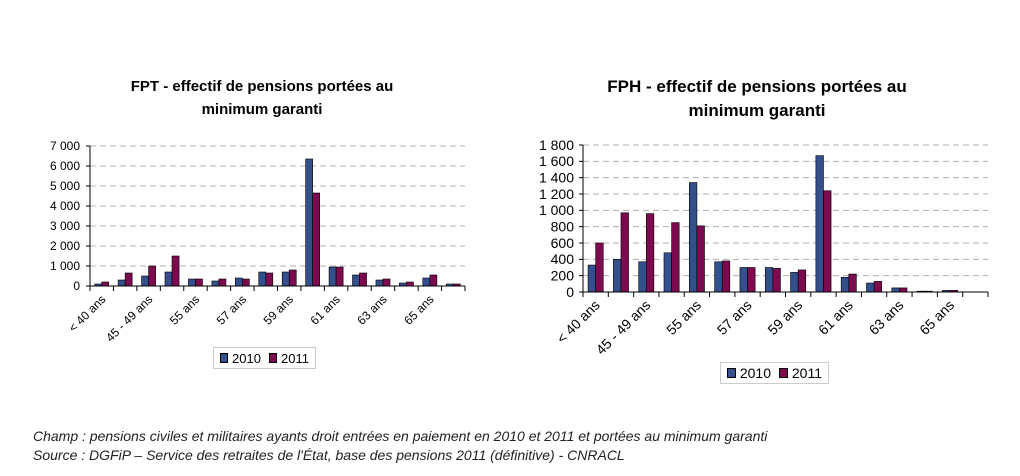 This screenshot has height=476, width=1020. What do you see at coordinates (784, 317) in the screenshot?
I see `x-tick-label: 59 ans` at bounding box center [784, 317].